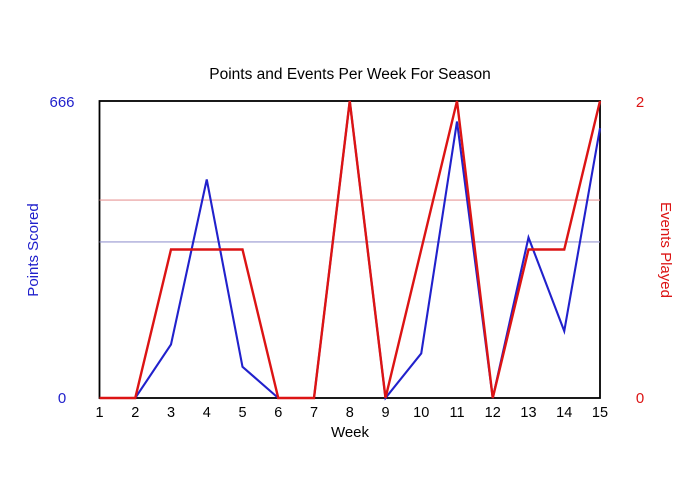  What do you see at coordinates (207, 413) in the screenshot?
I see `x-tick-label-4: 4` at bounding box center [207, 413].